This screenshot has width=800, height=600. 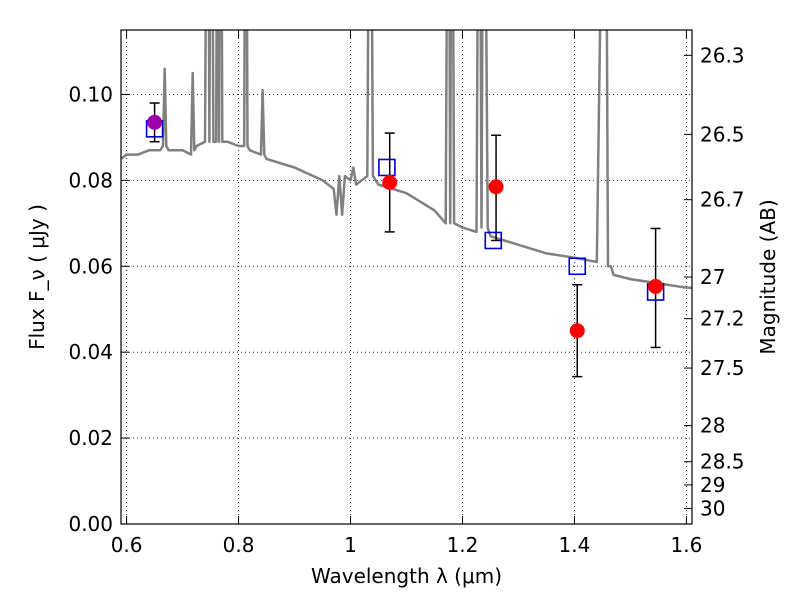 I want to click on right-tick-label: 26.5, so click(x=722, y=134).